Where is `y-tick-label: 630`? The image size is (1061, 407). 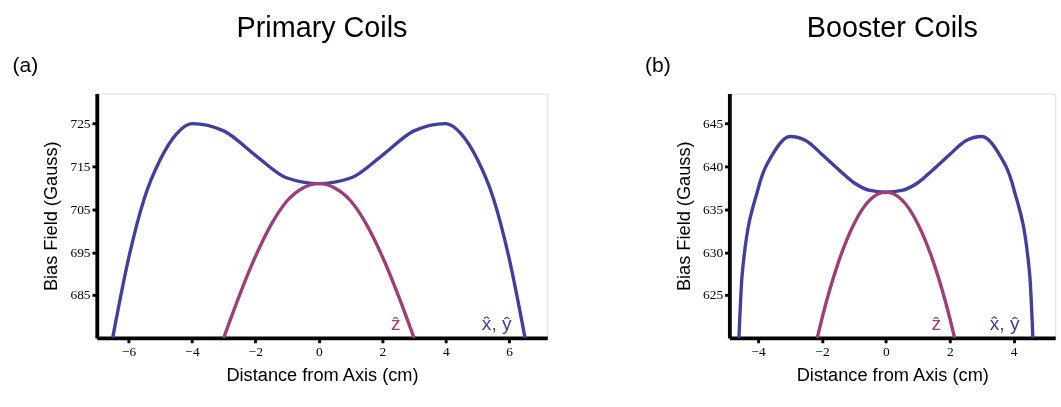 y-tick-label: 630 is located at coordinates (713, 252).